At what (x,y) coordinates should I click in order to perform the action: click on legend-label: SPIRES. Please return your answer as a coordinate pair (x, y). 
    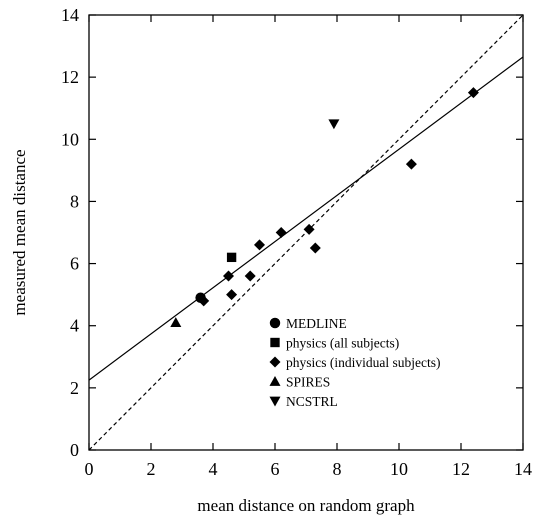
    Looking at the image, I should click on (308, 382).